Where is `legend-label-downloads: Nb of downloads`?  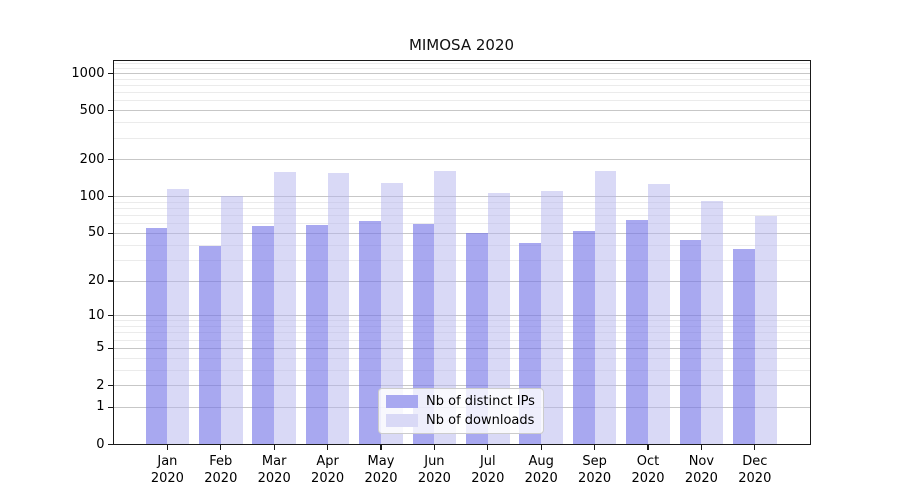
legend-label-downloads: Nb of downloads is located at coordinates (480, 420).